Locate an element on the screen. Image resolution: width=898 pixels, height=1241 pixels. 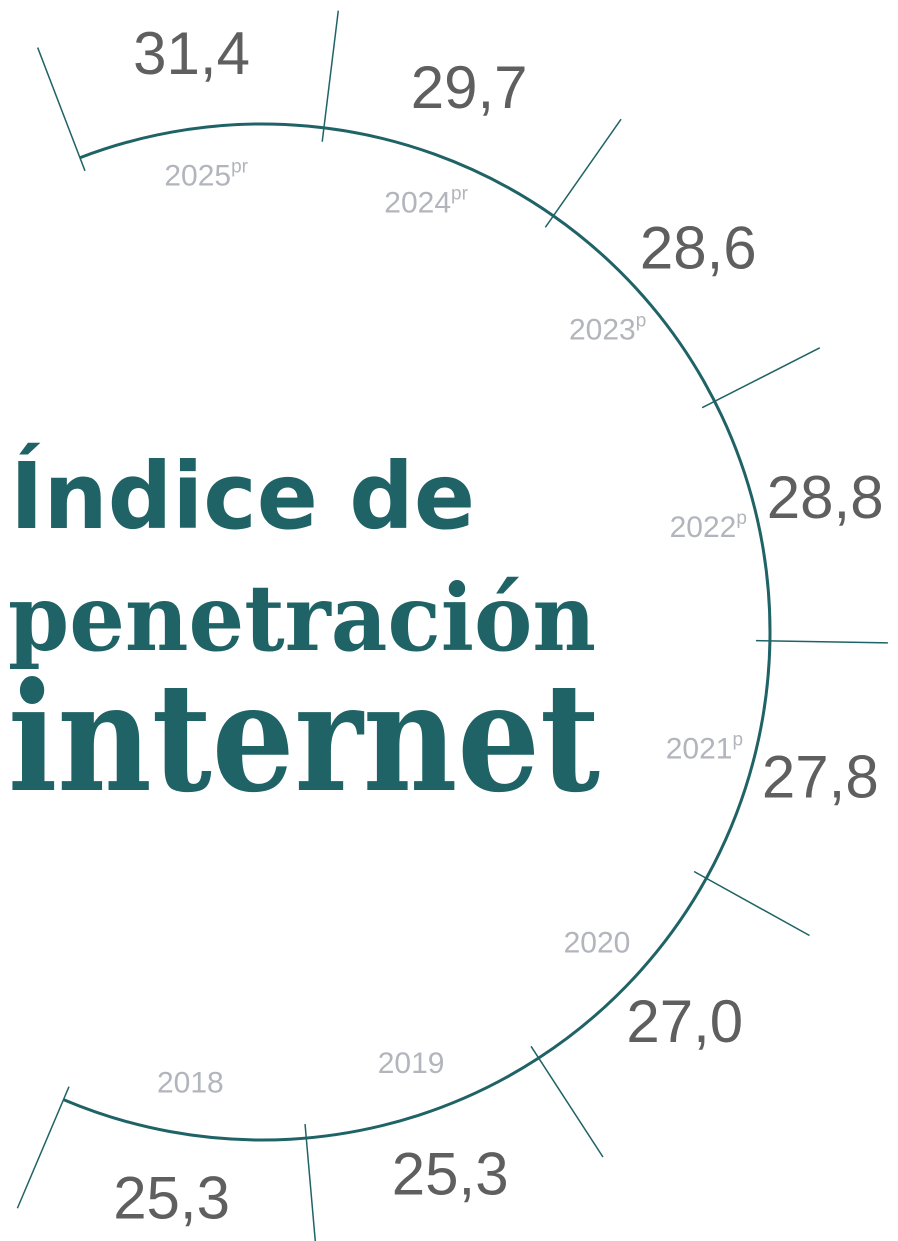
year: 2021 is located at coordinates (699, 748).